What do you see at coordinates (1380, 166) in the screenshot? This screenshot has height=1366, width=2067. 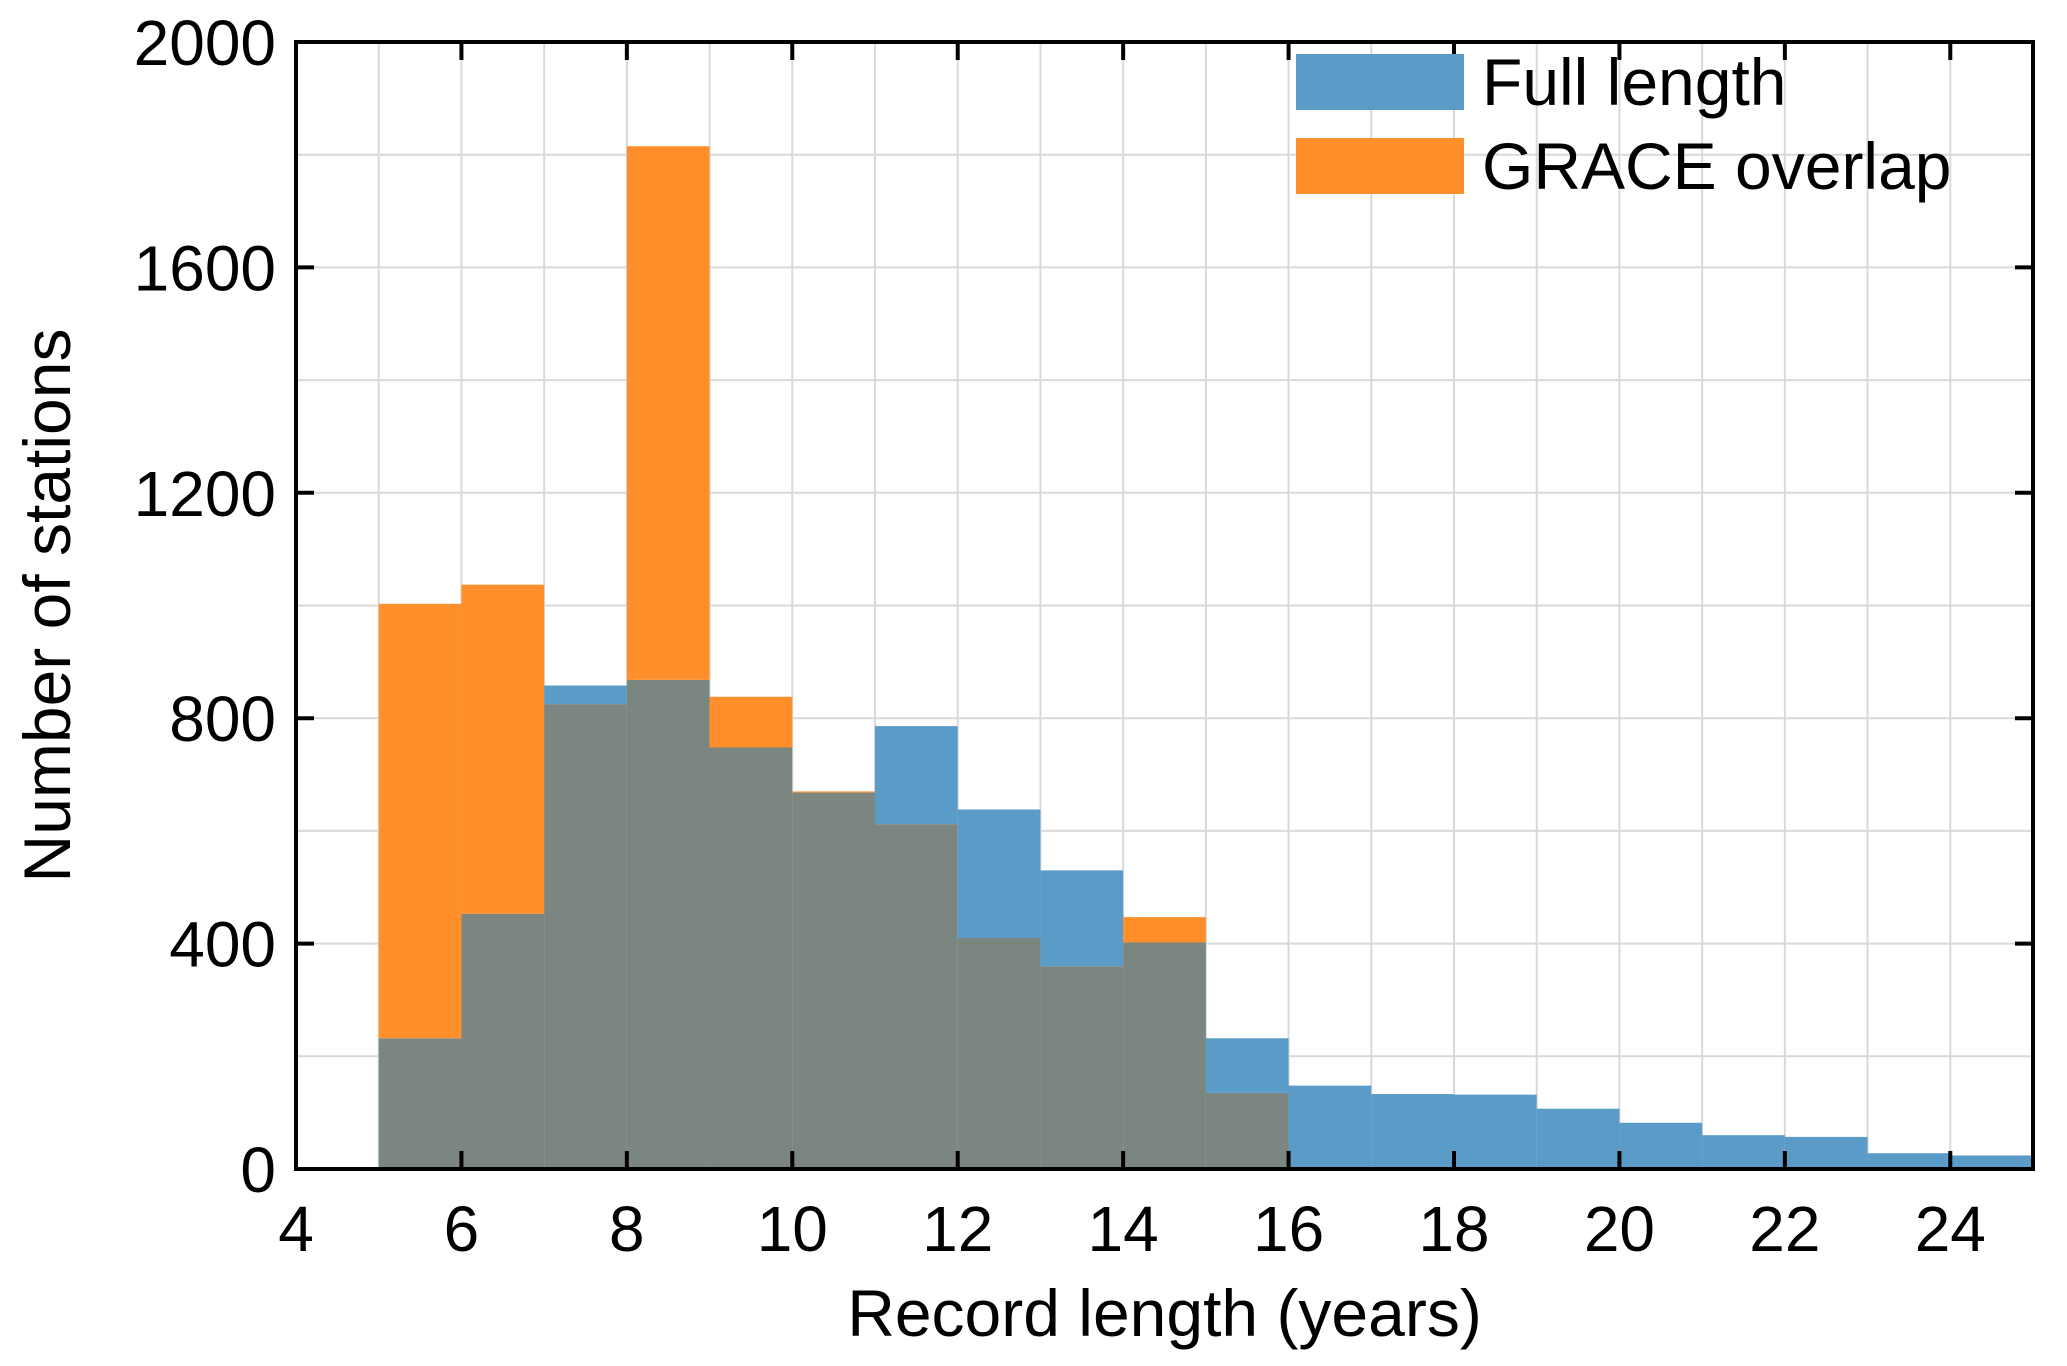 I see `legend-swatch-grace-overlap` at bounding box center [1380, 166].